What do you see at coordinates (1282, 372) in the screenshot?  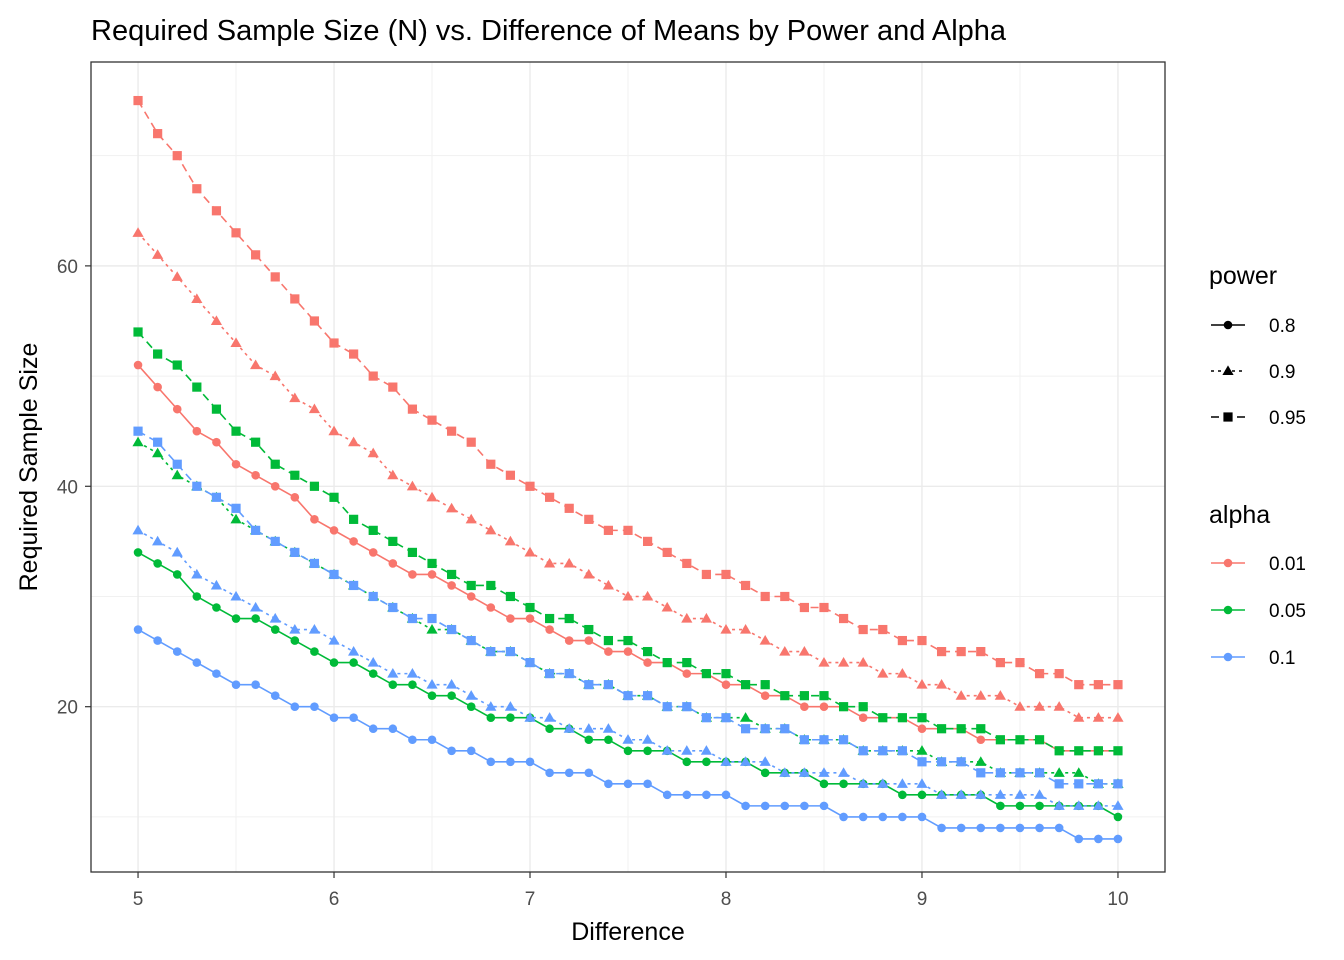 I see `legend-power-label: 0.9` at bounding box center [1282, 372].